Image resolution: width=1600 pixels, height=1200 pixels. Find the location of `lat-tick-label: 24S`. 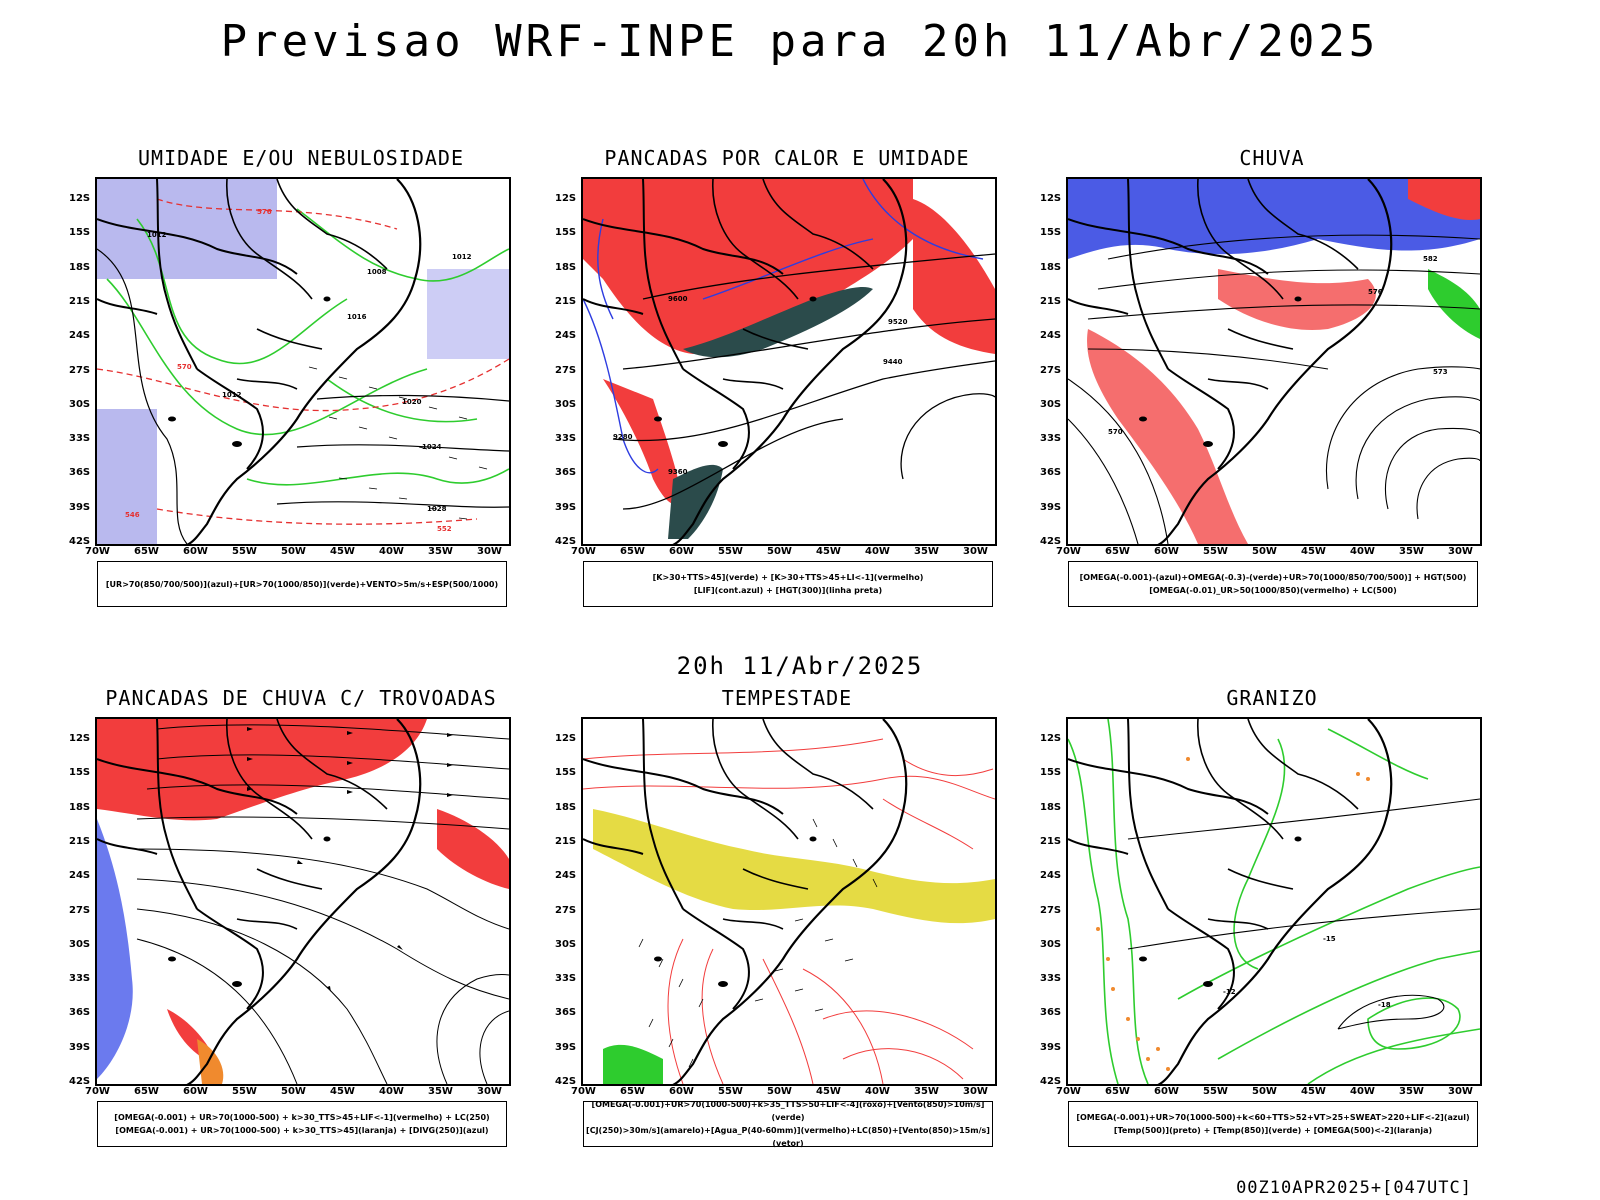

lat-tick-label: 24S is located at coordinates (1051, 876).